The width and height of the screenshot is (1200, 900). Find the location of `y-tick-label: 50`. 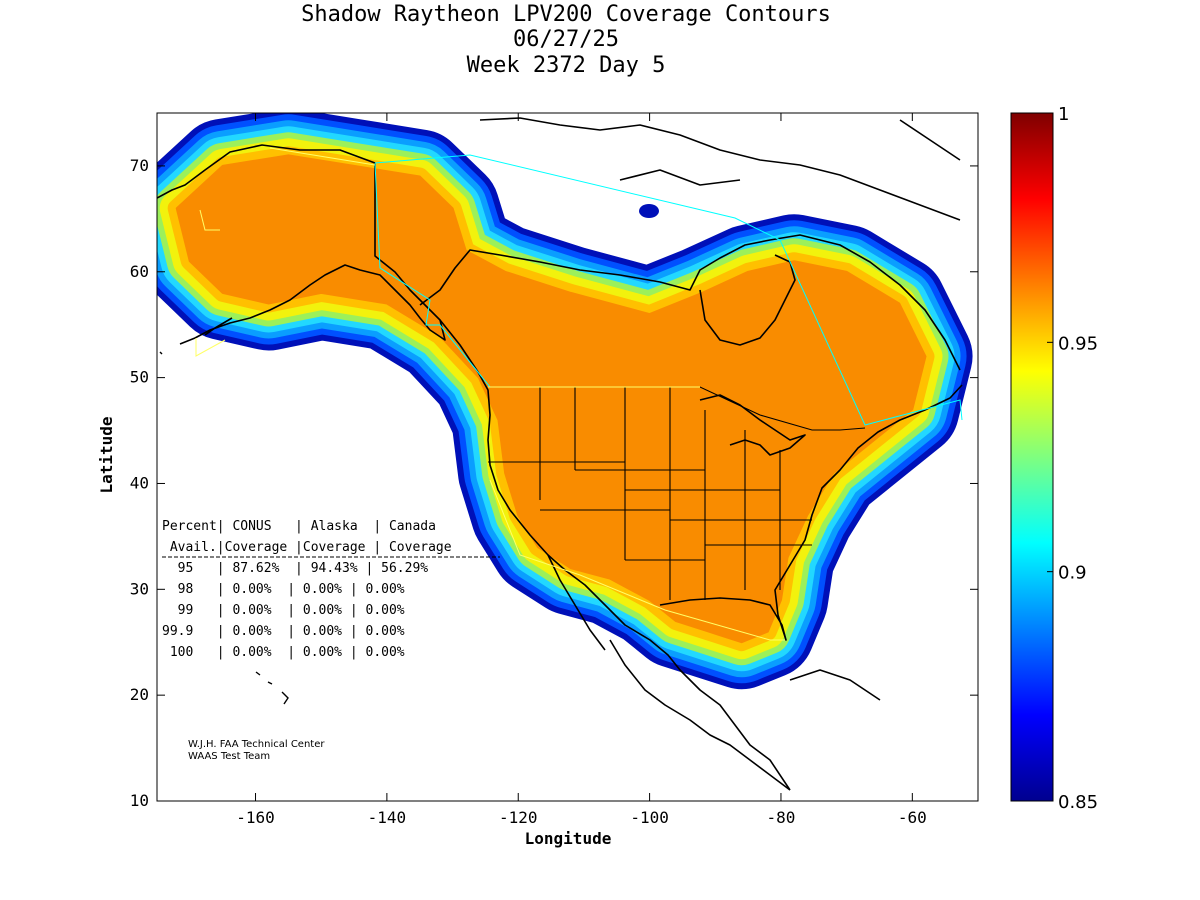

y-tick-label: 50 is located at coordinates (139, 377).